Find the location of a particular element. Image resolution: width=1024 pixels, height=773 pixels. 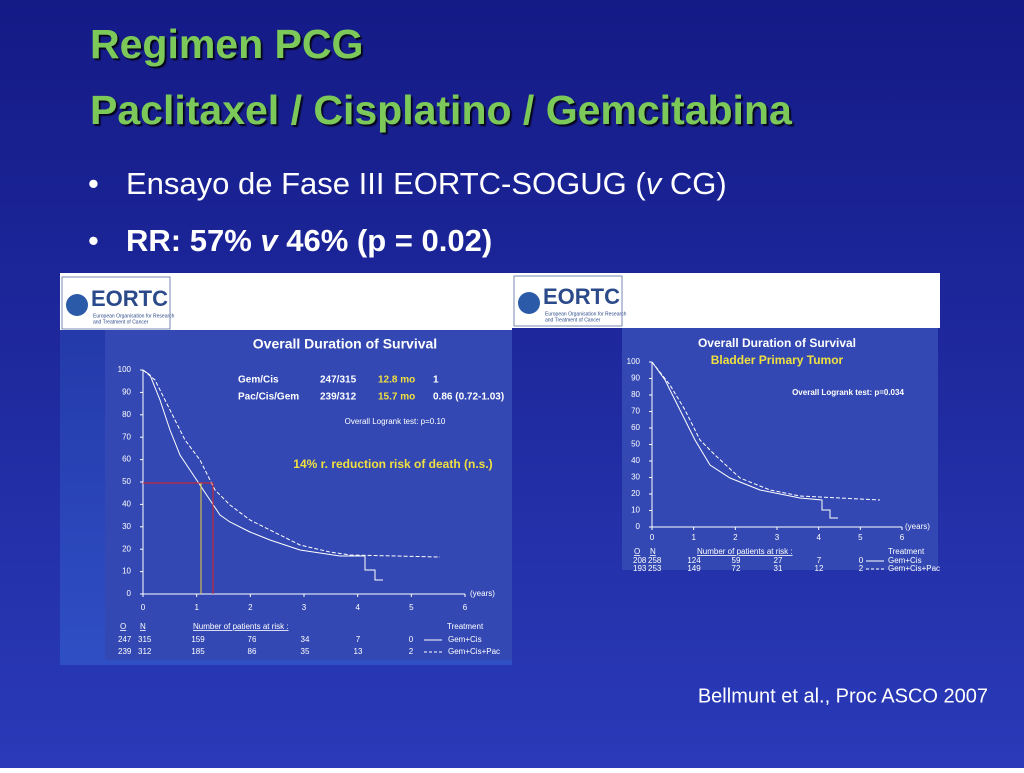

risk-cell: 312 is located at coordinates (145, 651).